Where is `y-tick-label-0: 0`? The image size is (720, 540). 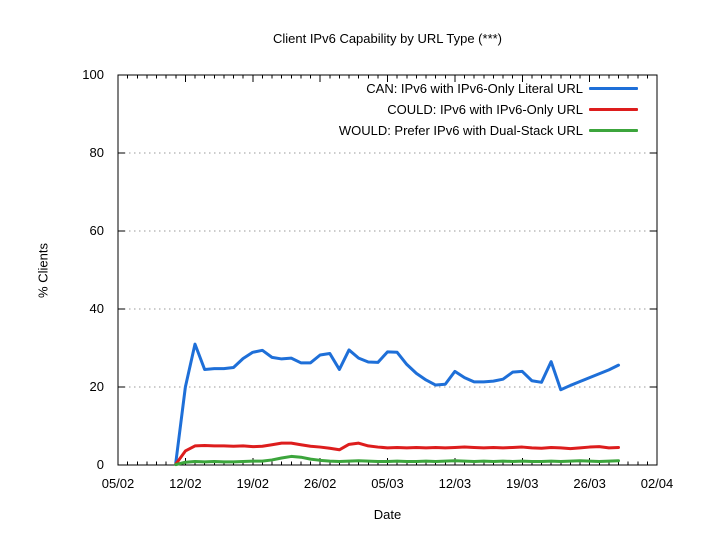 y-tick-label-0: 0 is located at coordinates (100, 464).